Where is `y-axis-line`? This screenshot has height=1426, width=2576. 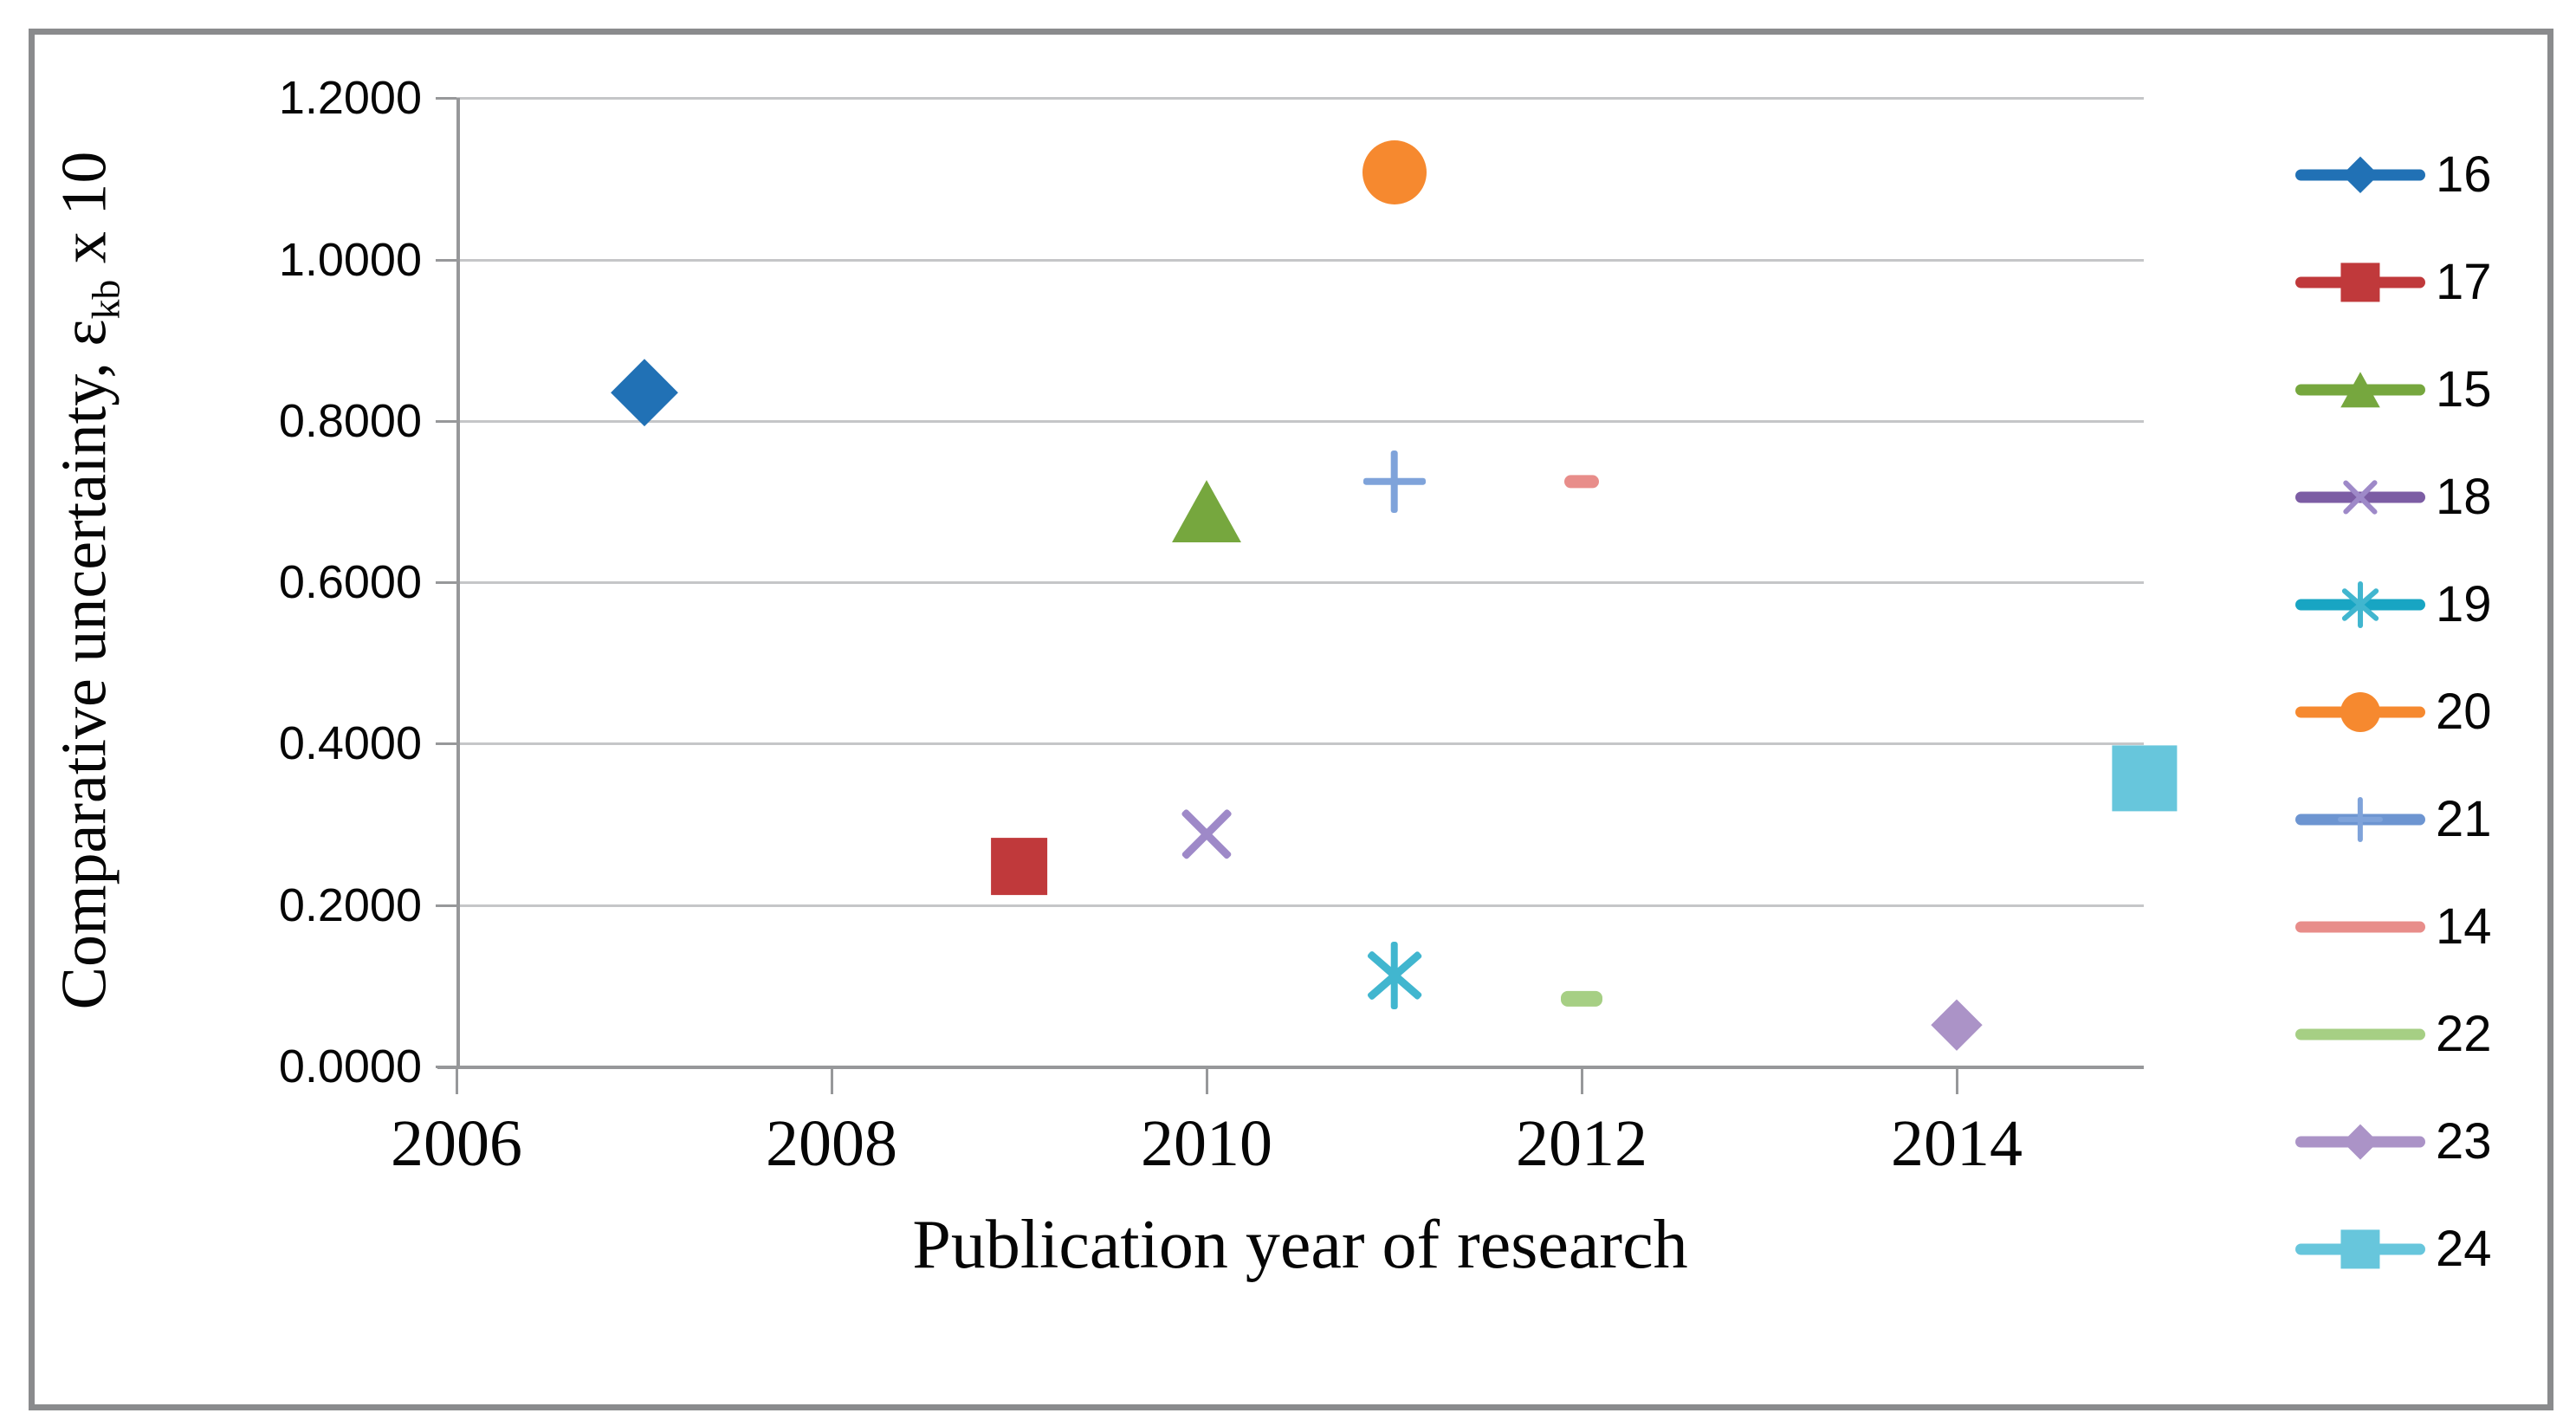 y-axis-line is located at coordinates (458, 583).